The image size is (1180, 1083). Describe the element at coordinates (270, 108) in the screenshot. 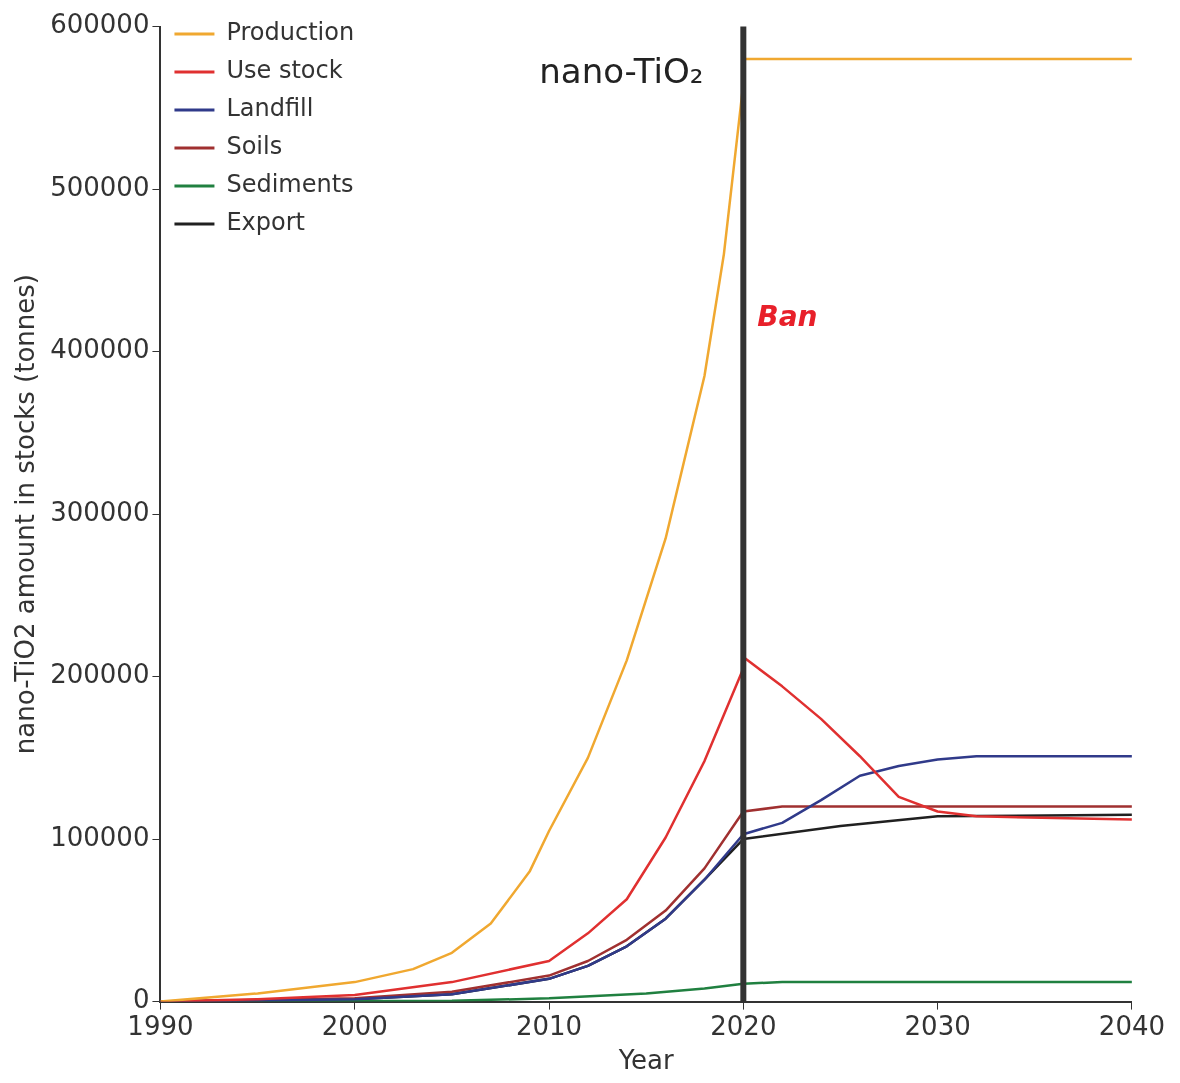

I see `legend-label: Landfill` at that location.